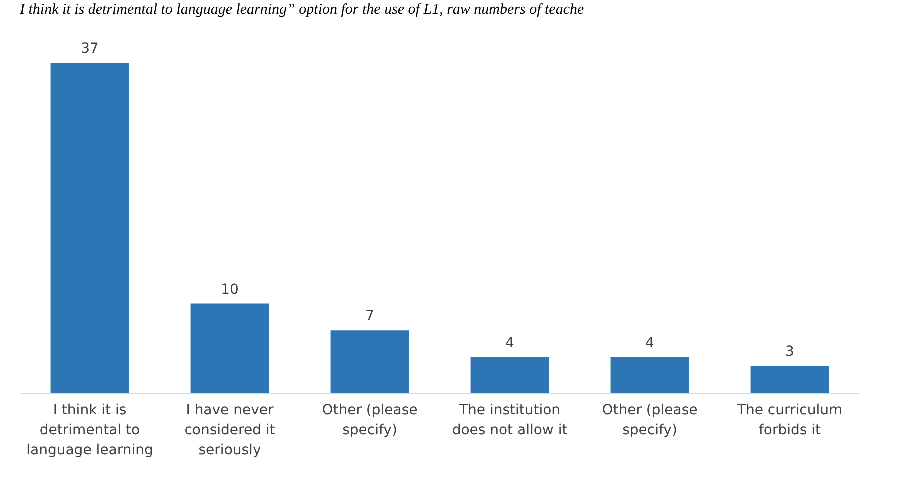 The width and height of the screenshot is (901, 490). What do you see at coordinates (370, 316) in the screenshot?
I see `data-label: 7` at bounding box center [370, 316].